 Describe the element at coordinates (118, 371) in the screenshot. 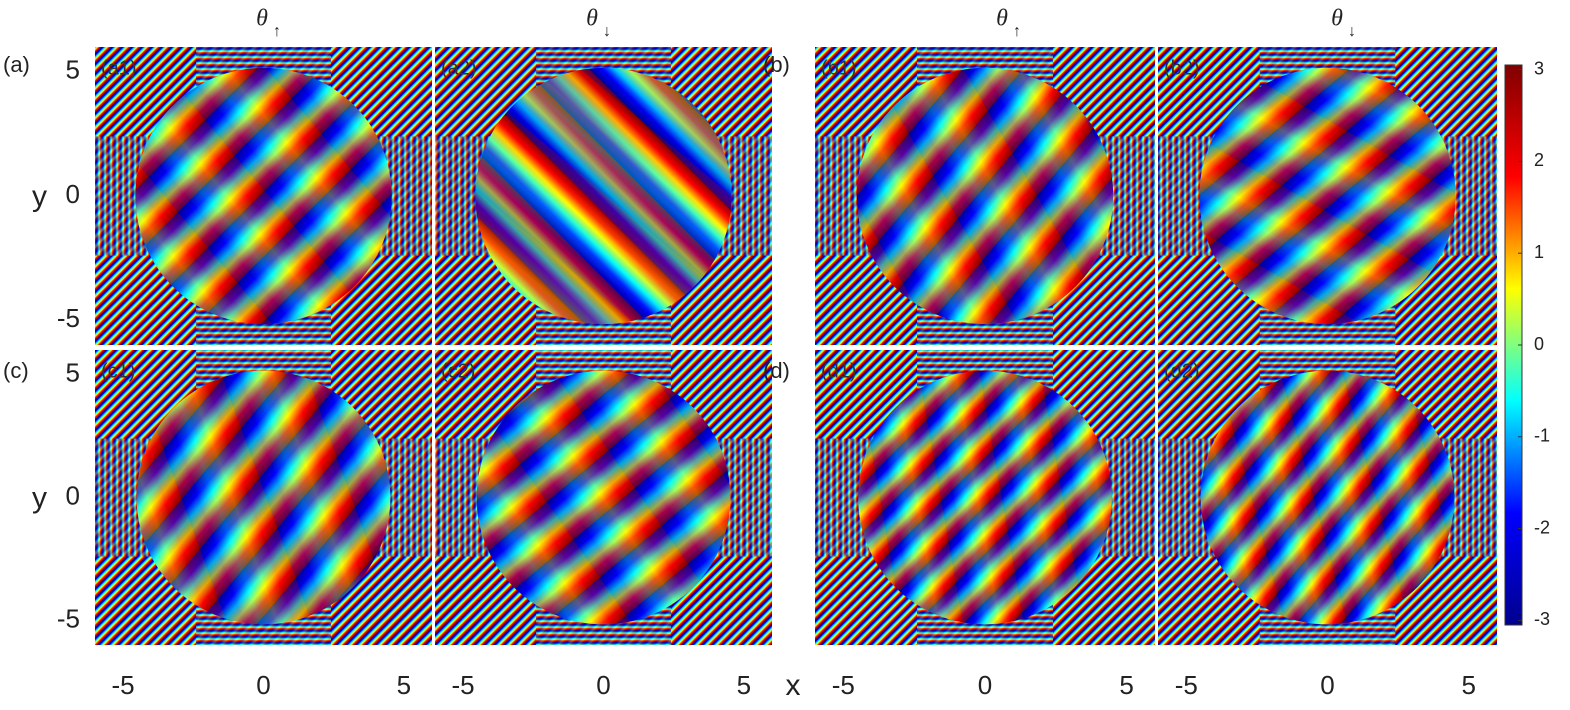

I see `panel-label: (c1)` at that location.